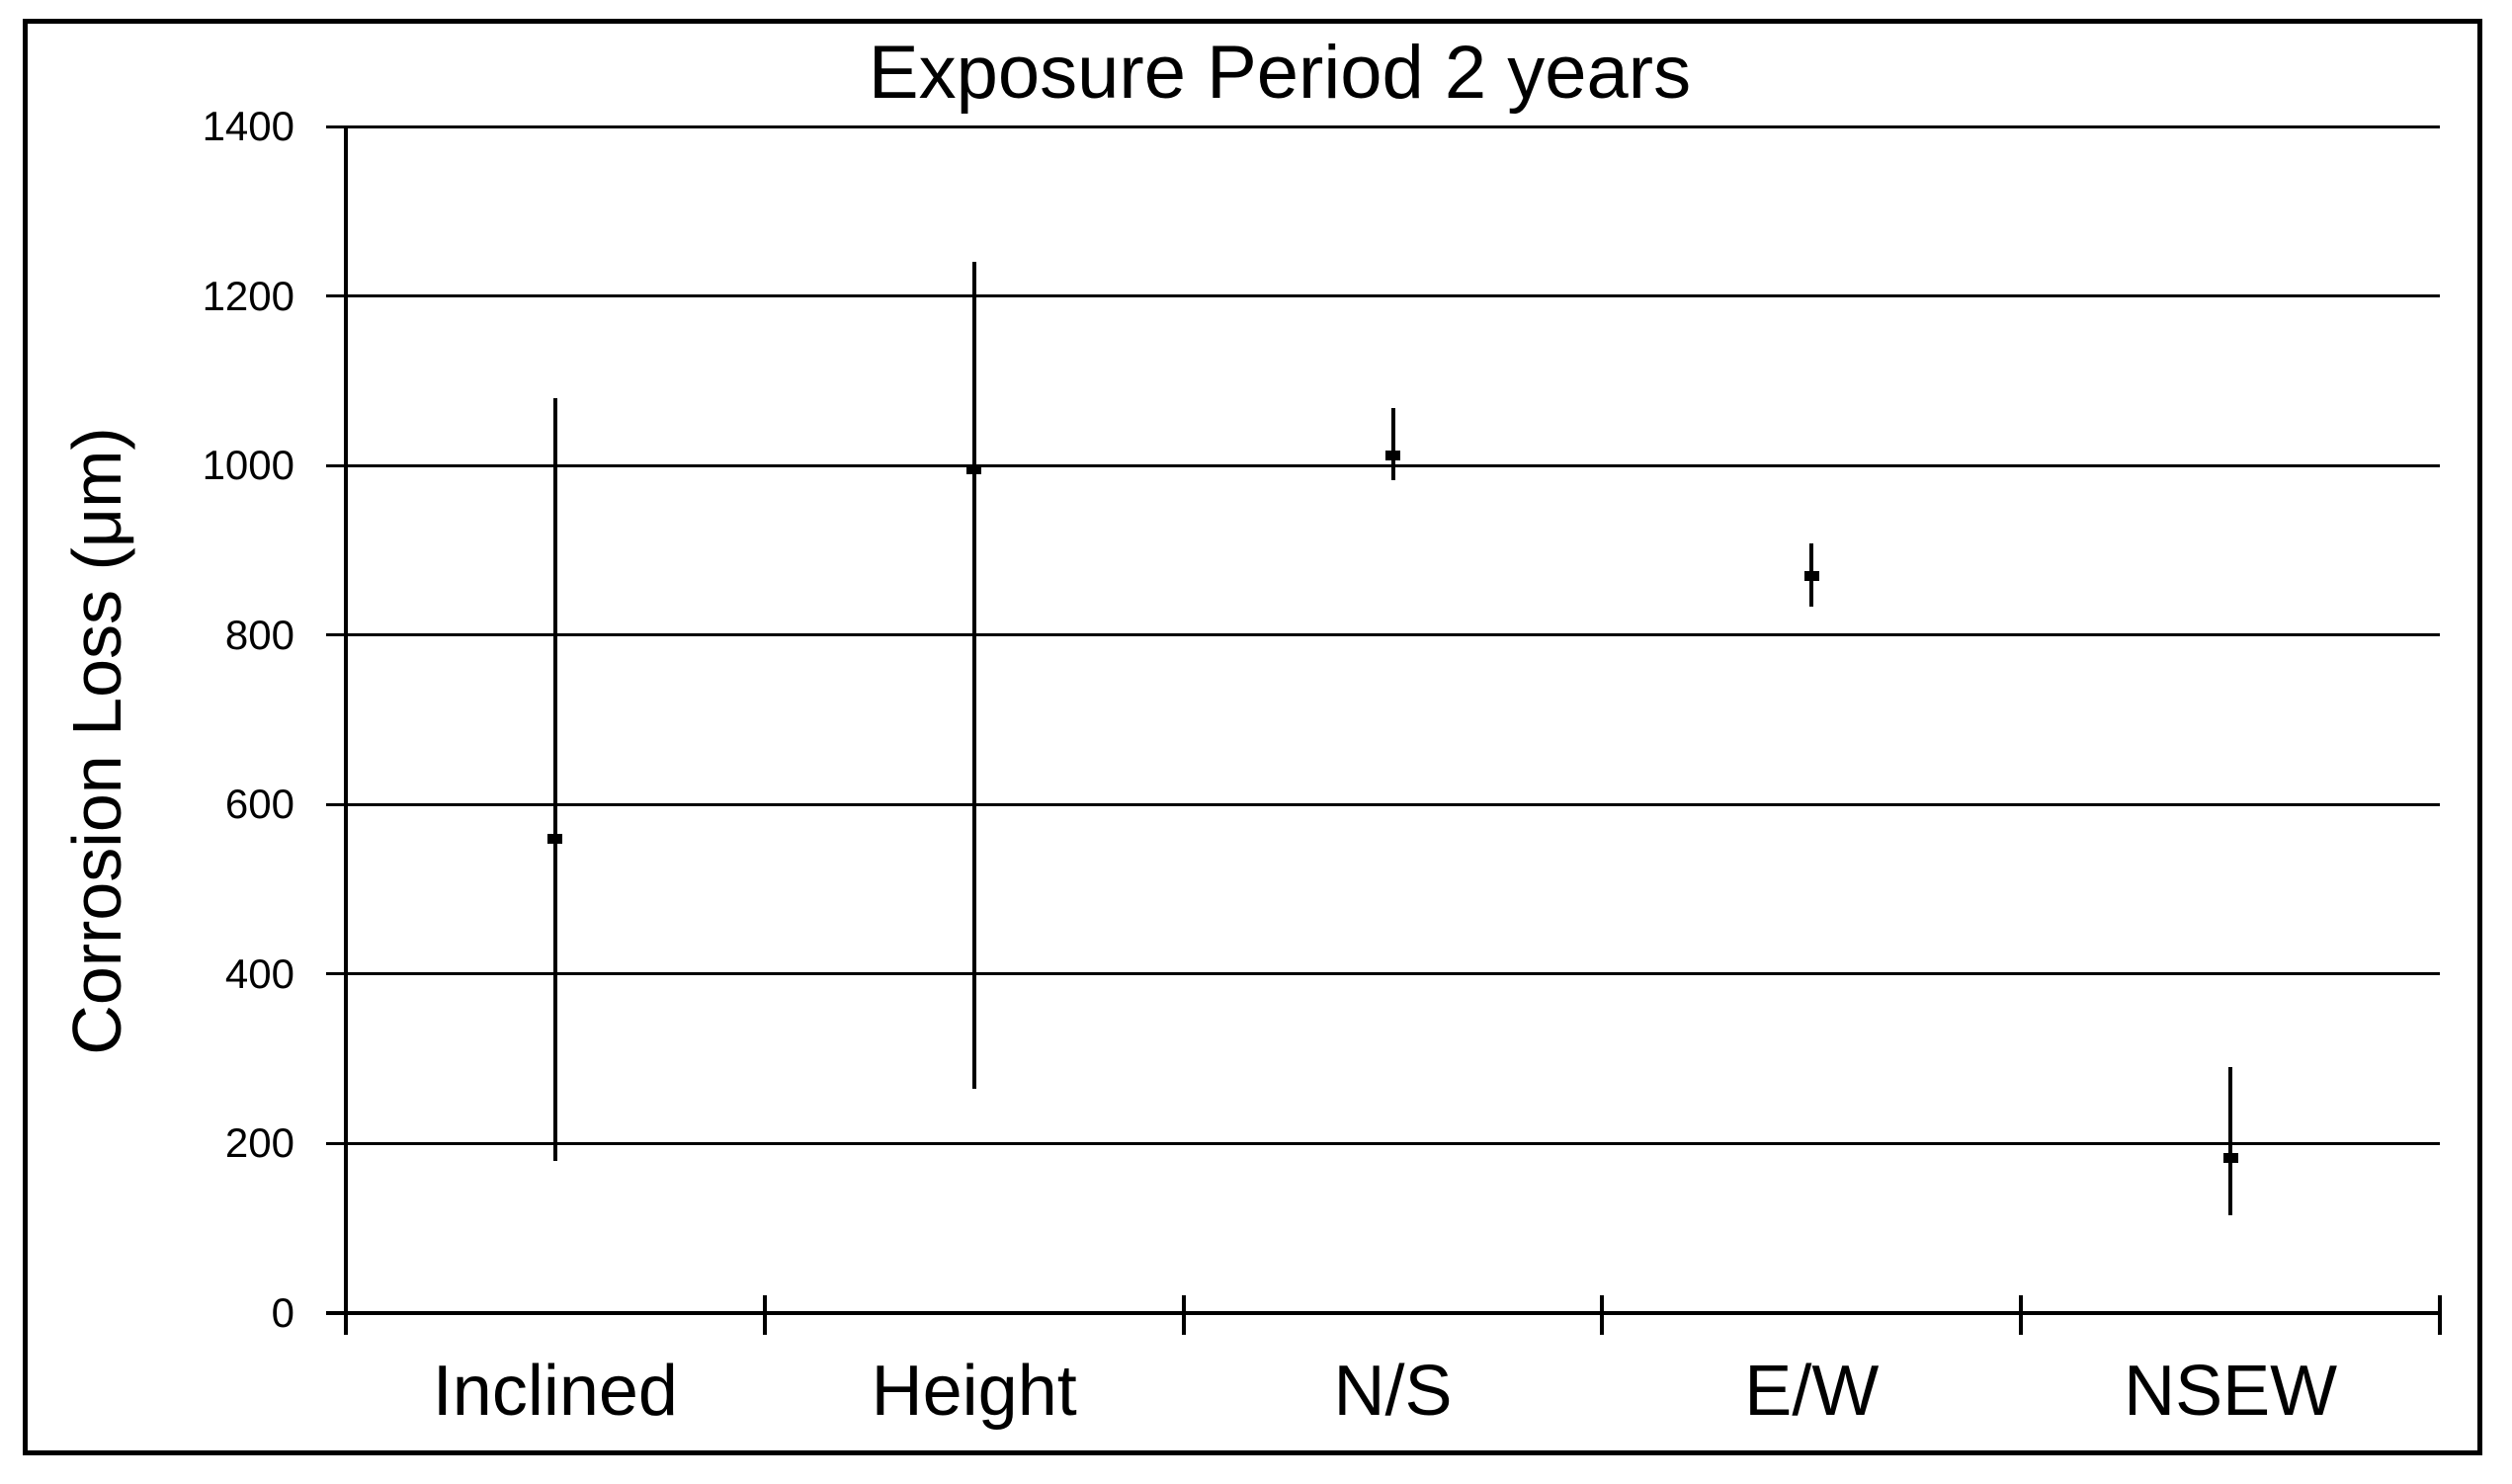 The width and height of the screenshot is (2512, 1484). What do you see at coordinates (282, 1312) in the screenshot?
I see `y-tick-label: 0` at bounding box center [282, 1312].